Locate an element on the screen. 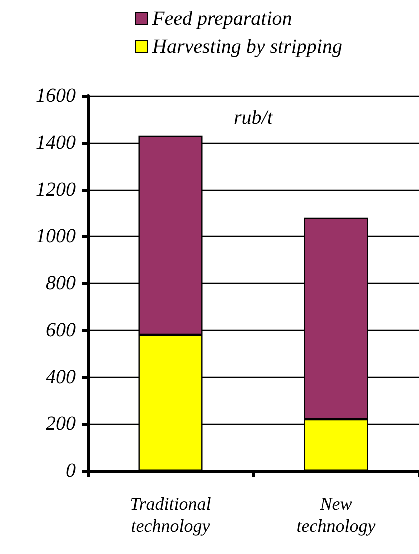 The image size is (419, 554). x-tick-label: New technology is located at coordinates (336, 515).